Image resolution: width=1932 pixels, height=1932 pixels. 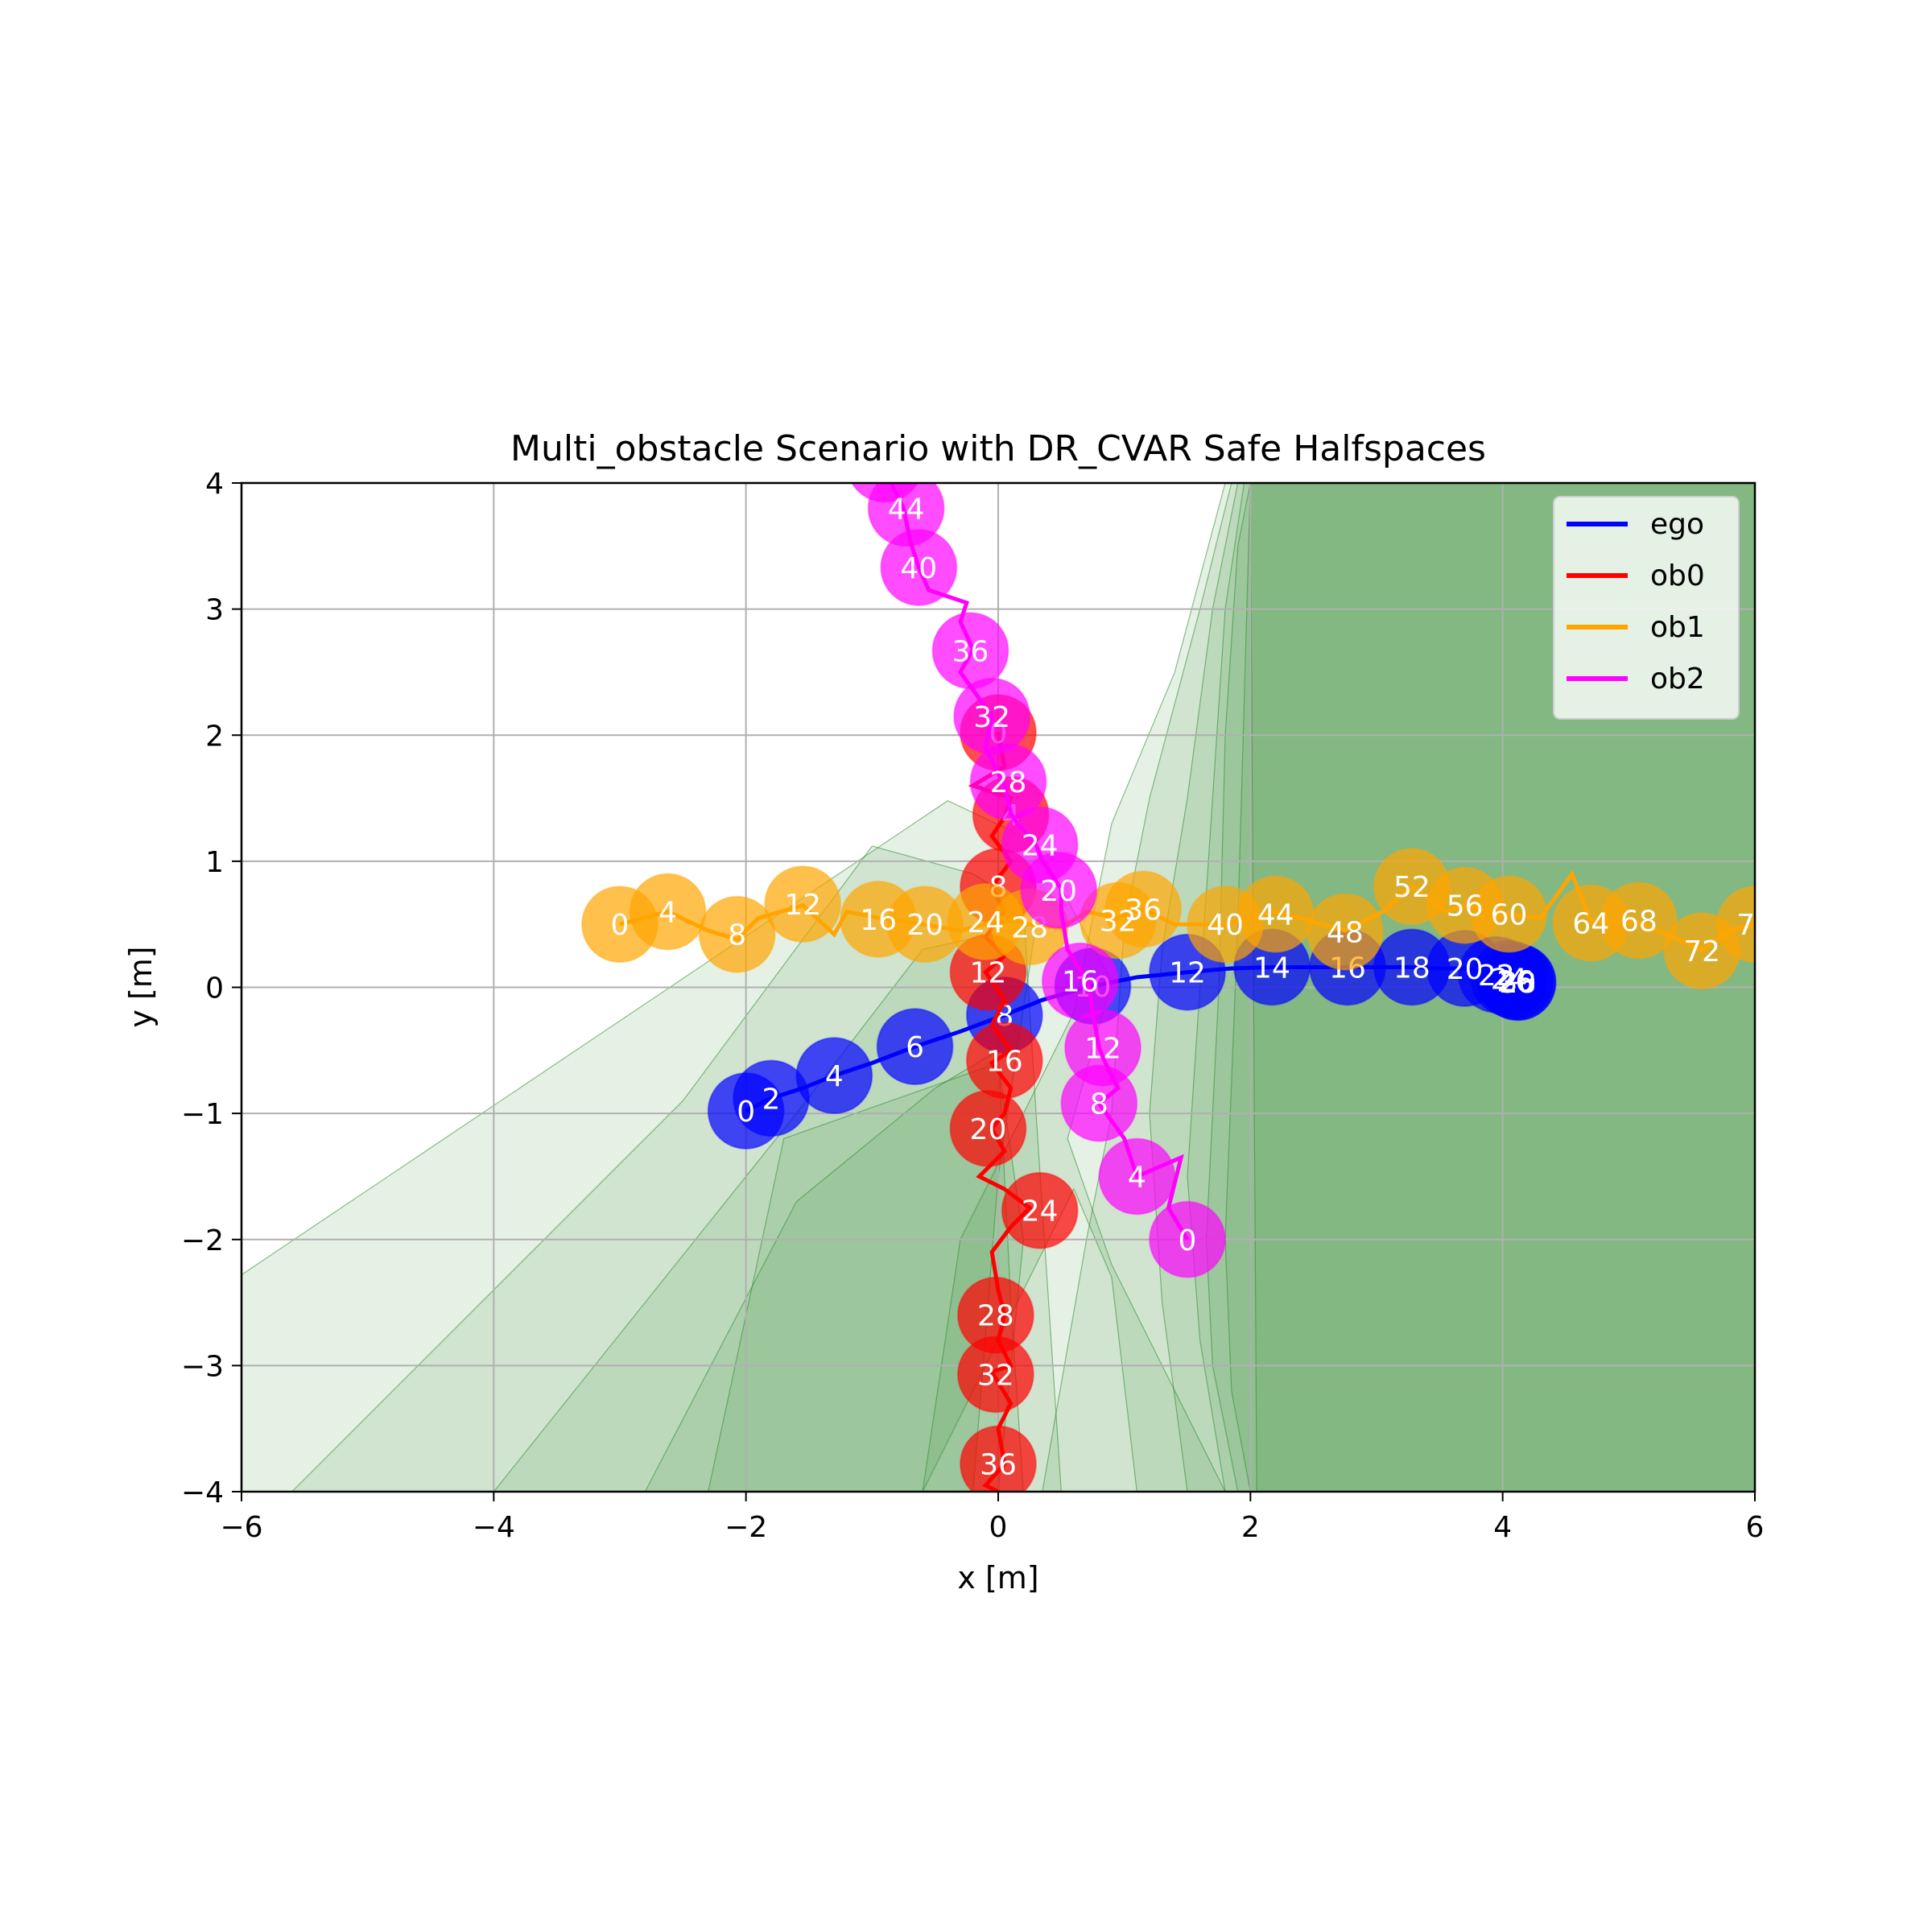 I want to click on y-tick-label-8: 4, so click(x=214, y=484).